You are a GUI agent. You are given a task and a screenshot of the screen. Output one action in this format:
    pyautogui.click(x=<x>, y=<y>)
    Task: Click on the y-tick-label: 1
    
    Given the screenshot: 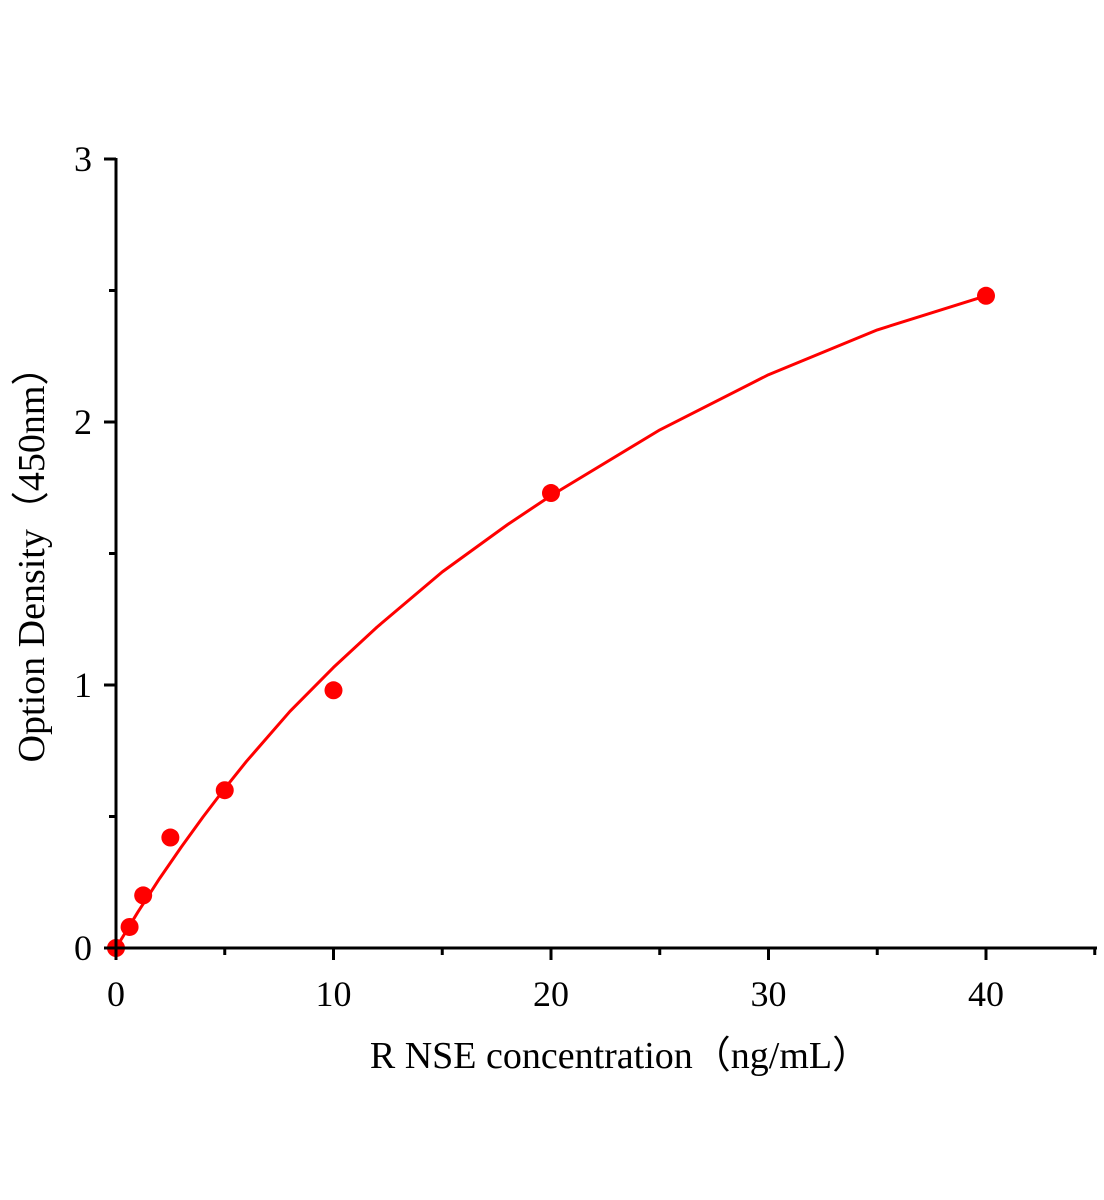 What is the action you would take?
    pyautogui.click(x=83, y=685)
    